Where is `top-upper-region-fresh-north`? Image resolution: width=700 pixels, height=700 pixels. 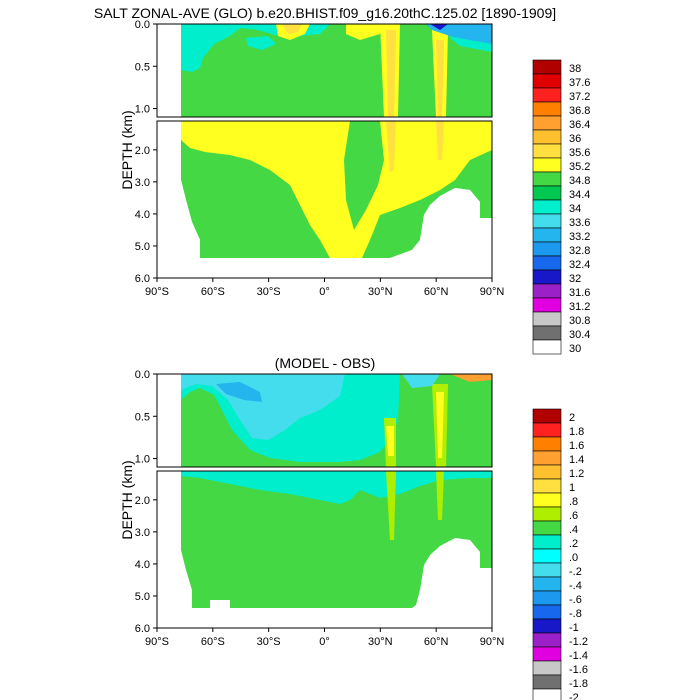 top-upper-region-fresh-north is located at coordinates (459, 34).